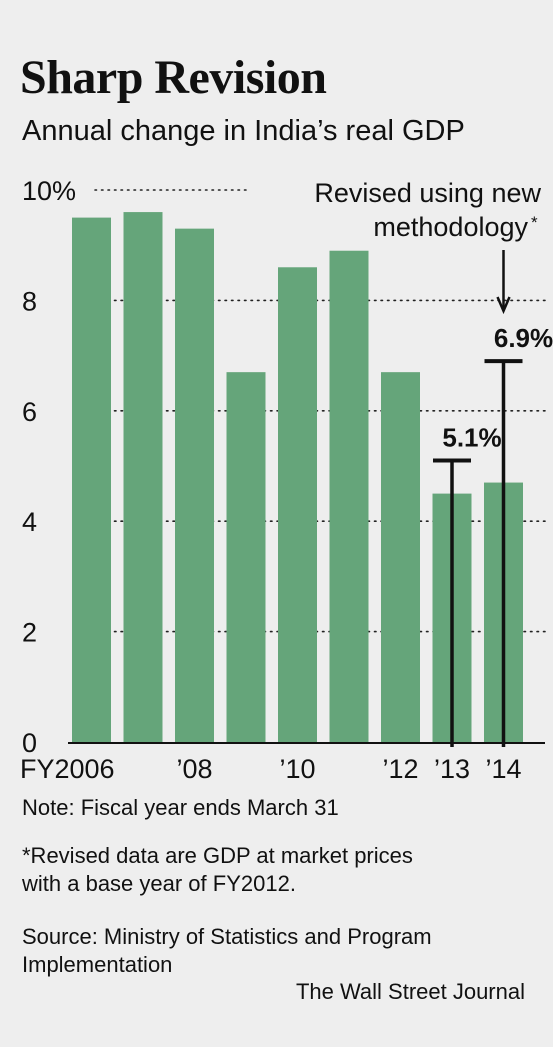 Image resolution: width=553 pixels, height=1047 pixels. Describe the element at coordinates (243, 131) in the screenshot. I see `chart-subtitle: Annual change in India’s real GDP` at that location.